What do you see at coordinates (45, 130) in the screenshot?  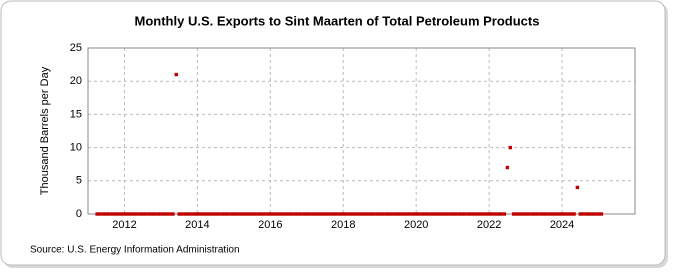 I see `y-axis-label: Thousand Barrels per Day` at bounding box center [45, 130].